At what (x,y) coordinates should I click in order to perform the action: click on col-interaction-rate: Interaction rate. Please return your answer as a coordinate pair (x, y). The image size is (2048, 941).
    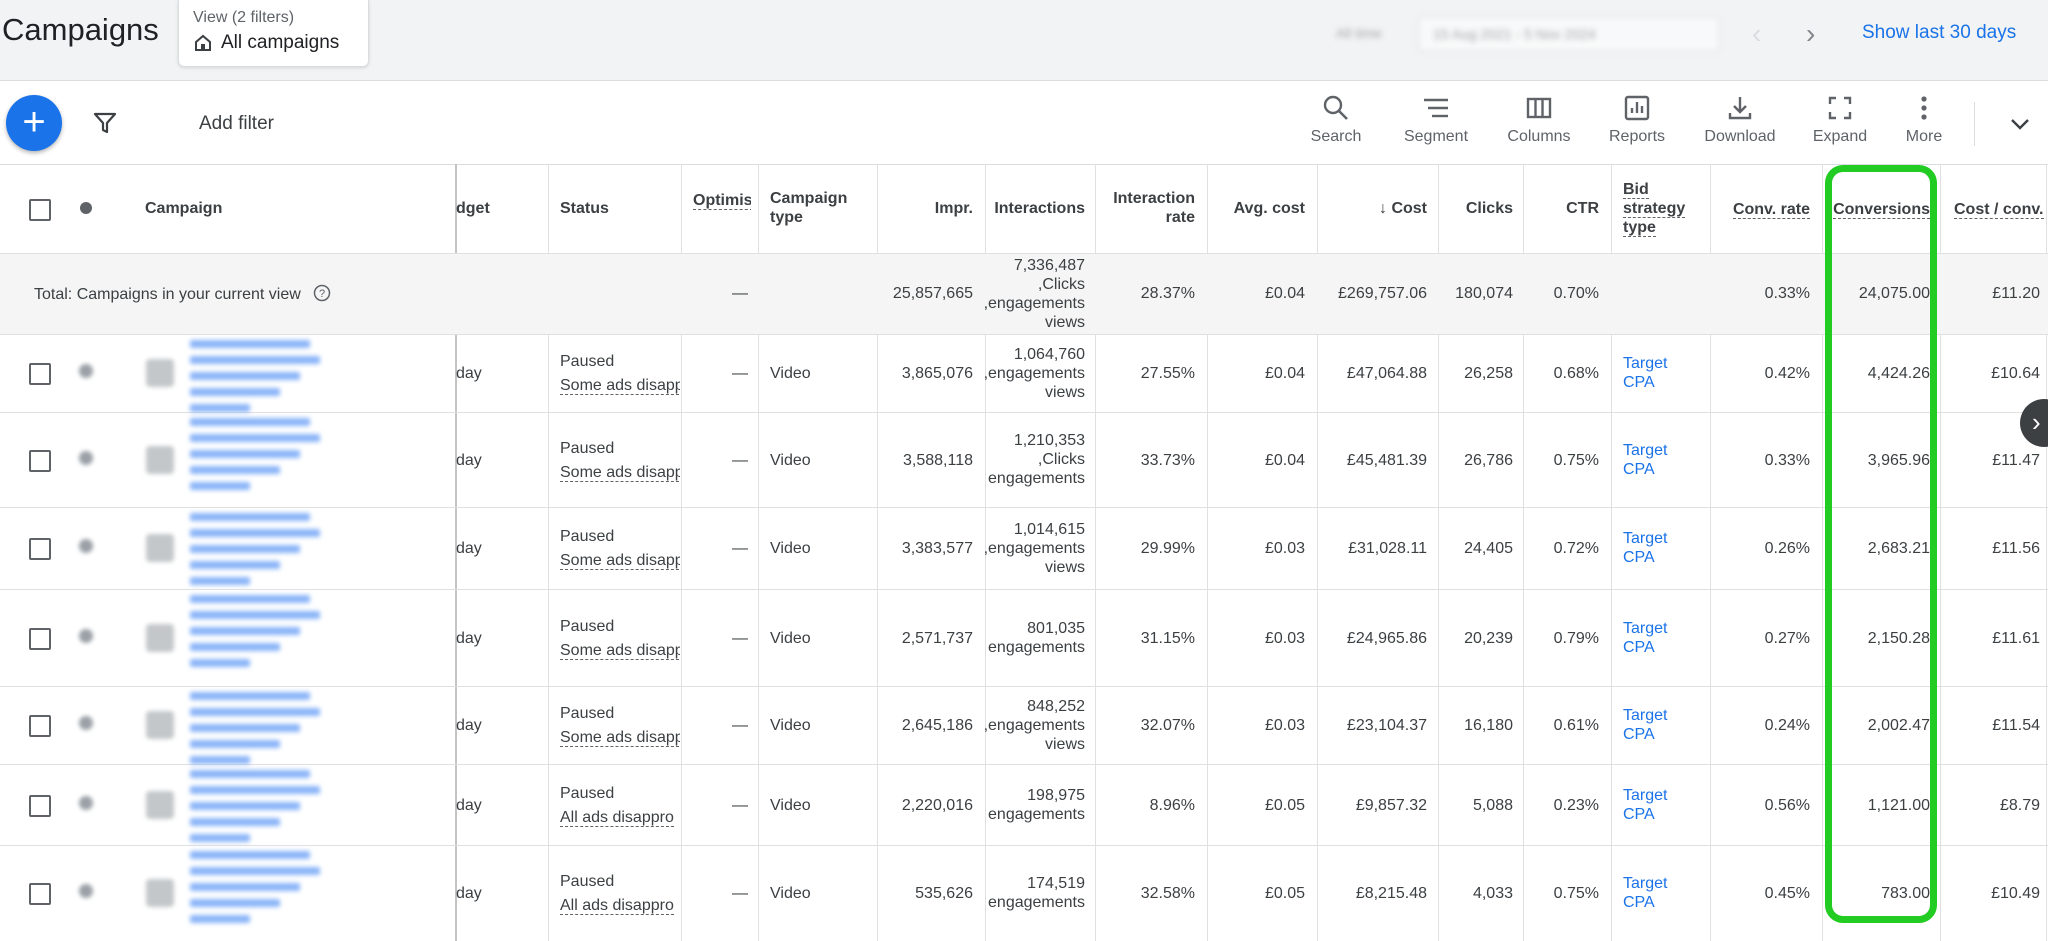
    Looking at the image, I should click on (1145, 208).